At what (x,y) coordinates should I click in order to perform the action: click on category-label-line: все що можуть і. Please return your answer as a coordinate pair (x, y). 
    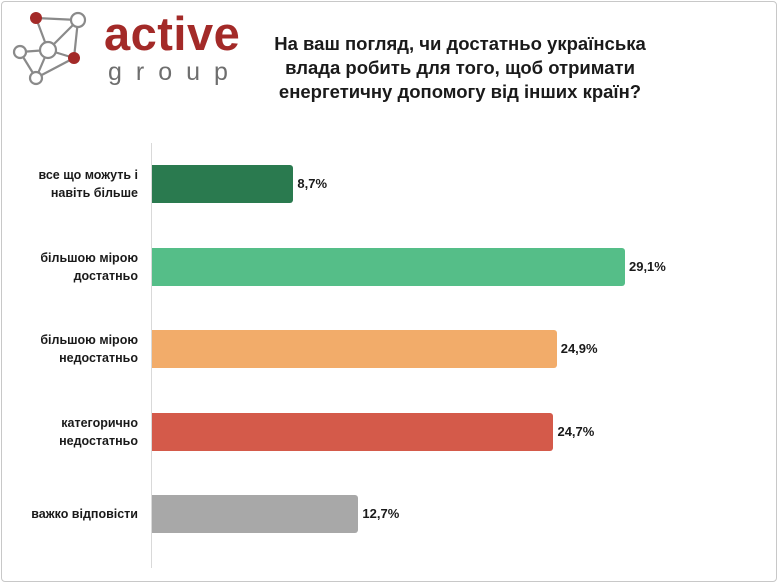
    Looking at the image, I should click on (88, 175).